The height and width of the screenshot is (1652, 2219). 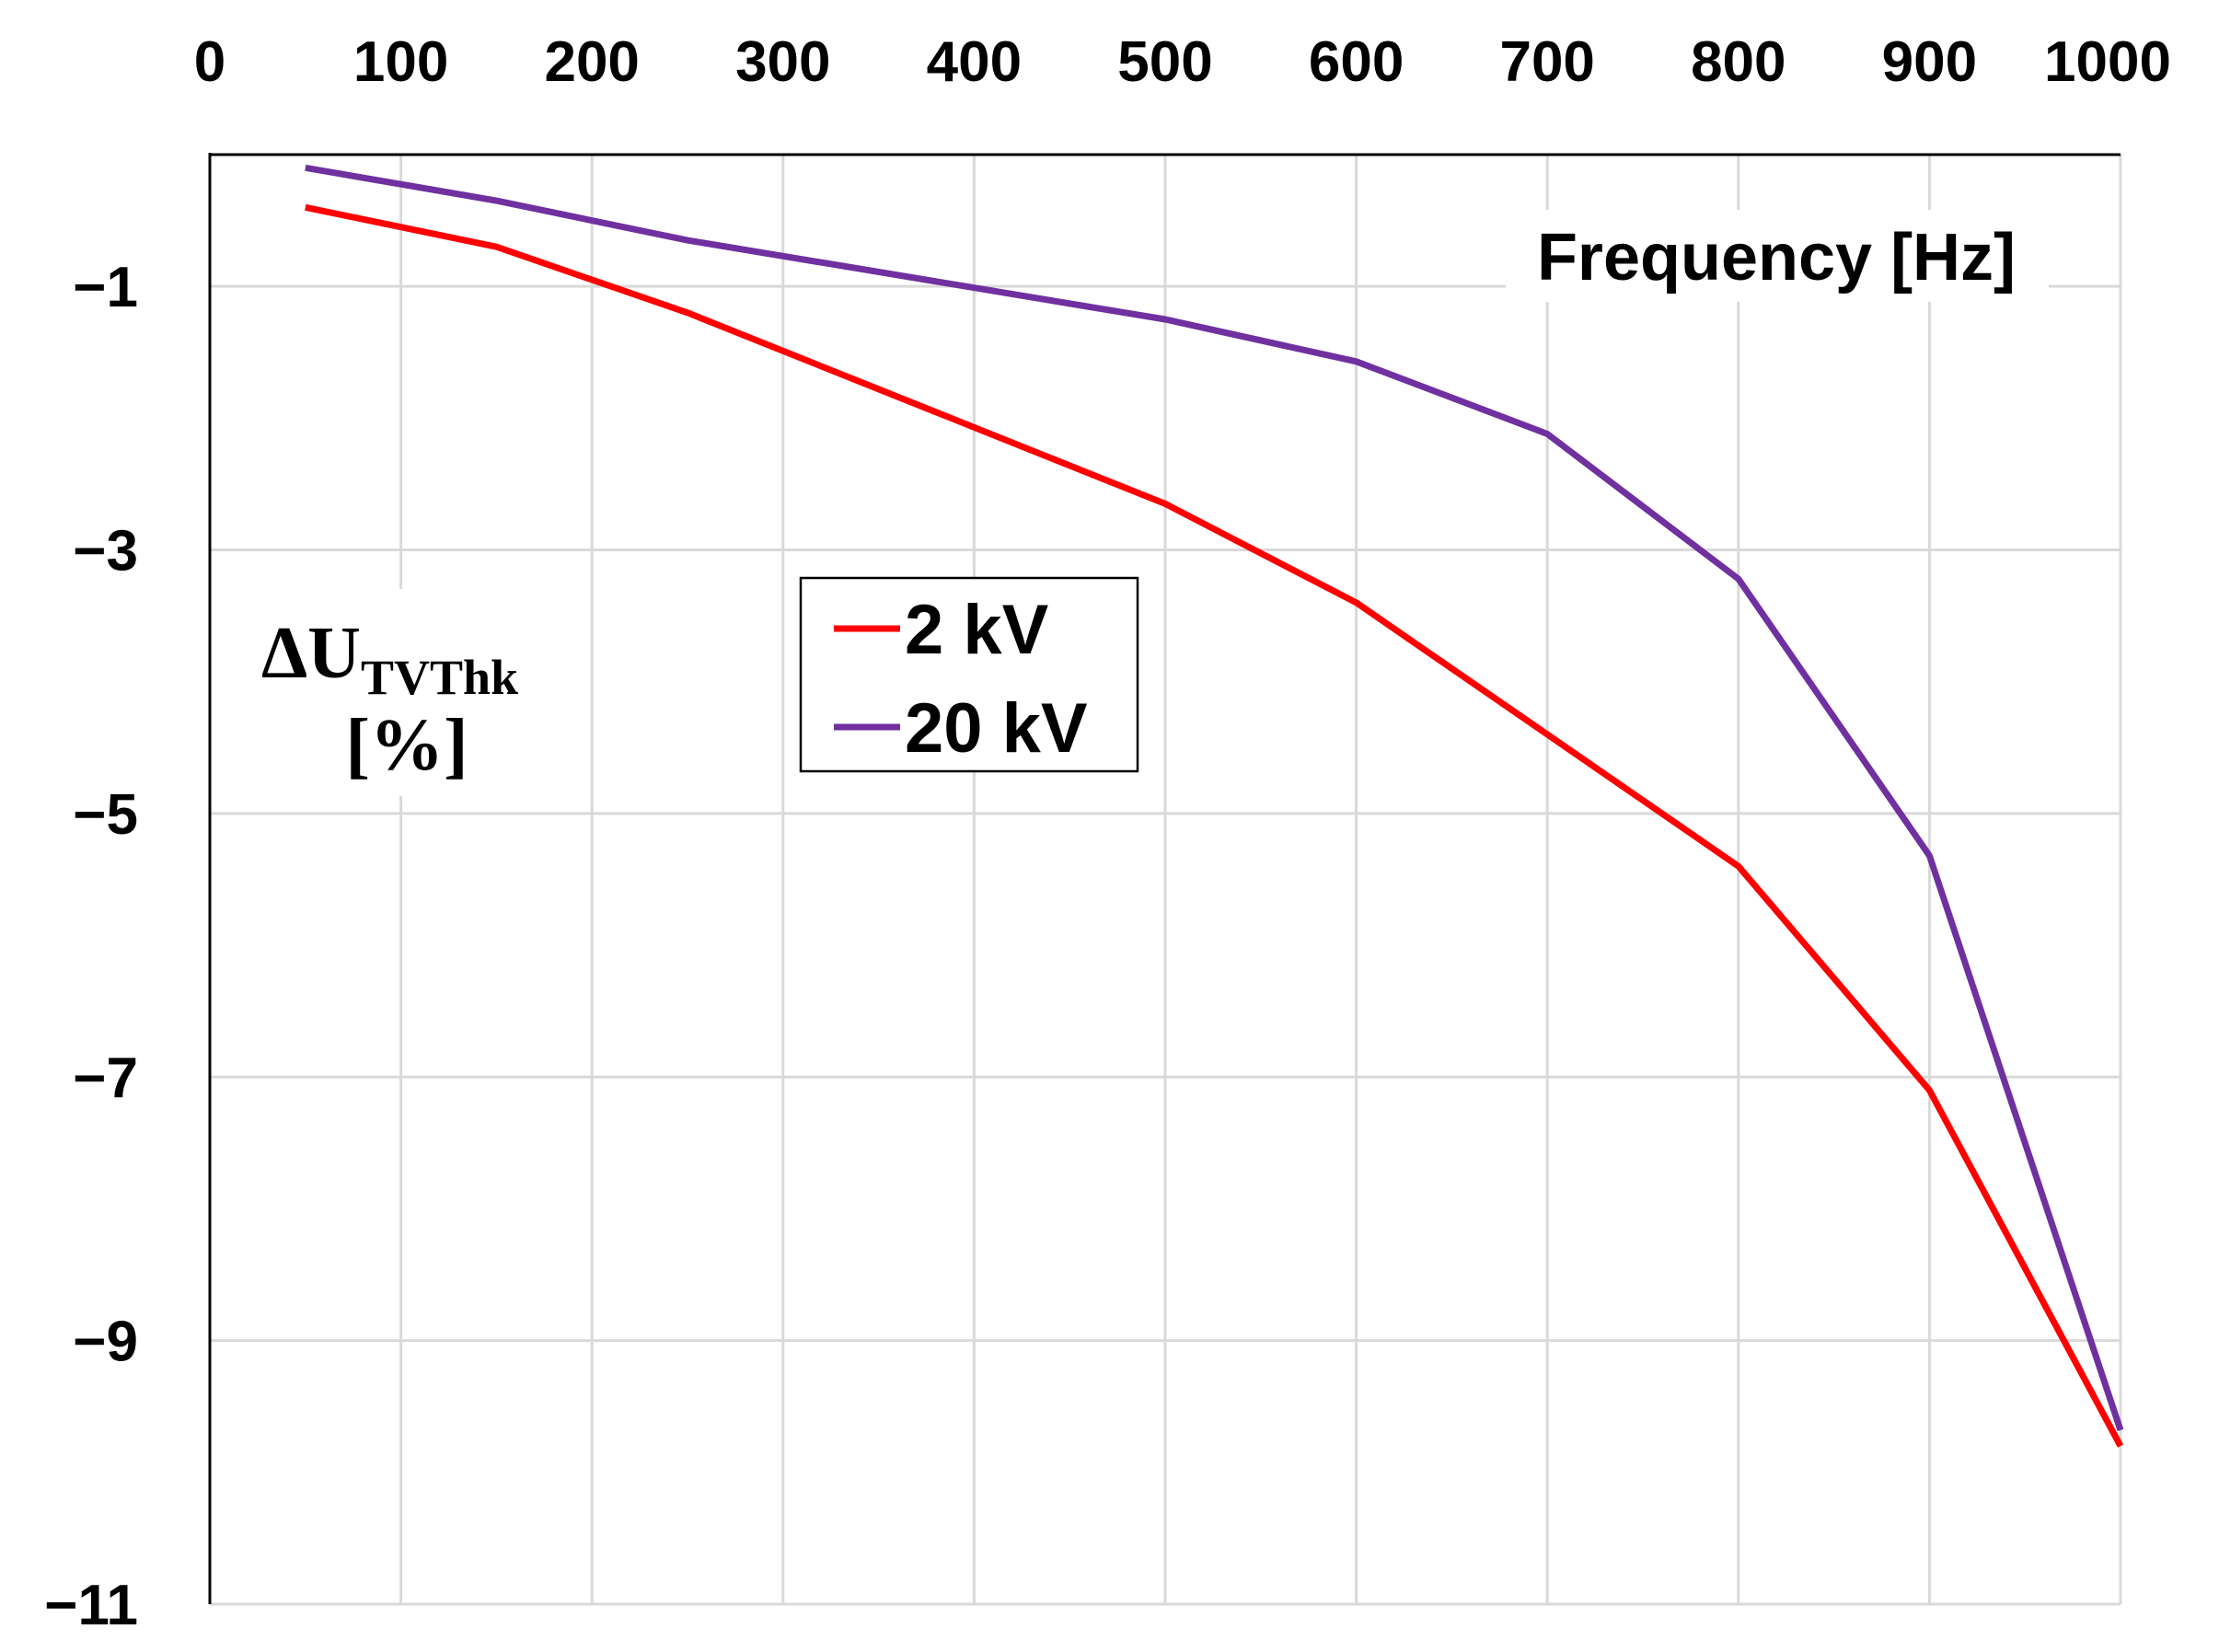 What do you see at coordinates (1929, 62) in the screenshot?
I see `x-tick-label: 900` at bounding box center [1929, 62].